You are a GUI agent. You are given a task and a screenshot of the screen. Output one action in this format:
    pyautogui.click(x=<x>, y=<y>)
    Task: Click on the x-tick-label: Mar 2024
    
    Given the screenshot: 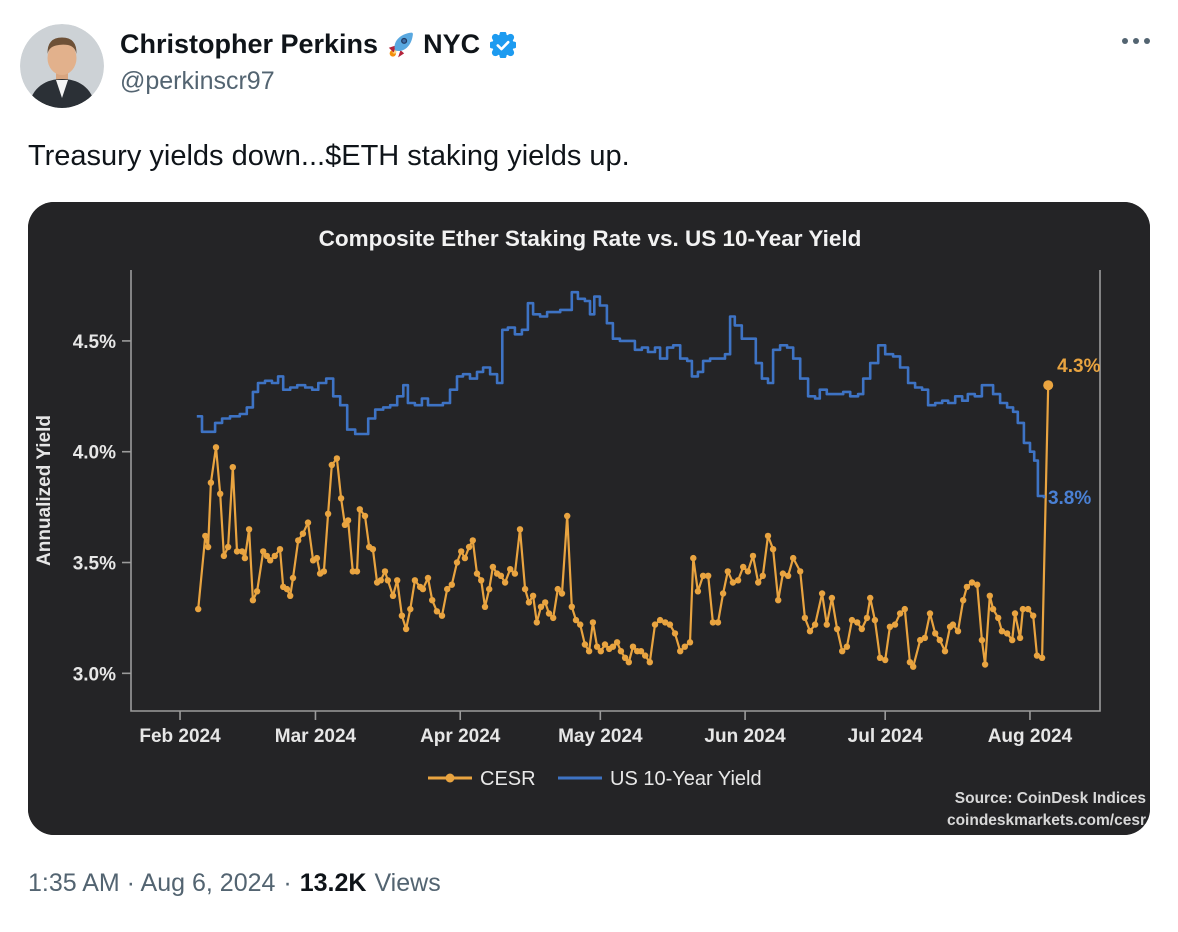 What is the action you would take?
    pyautogui.click(x=316, y=736)
    